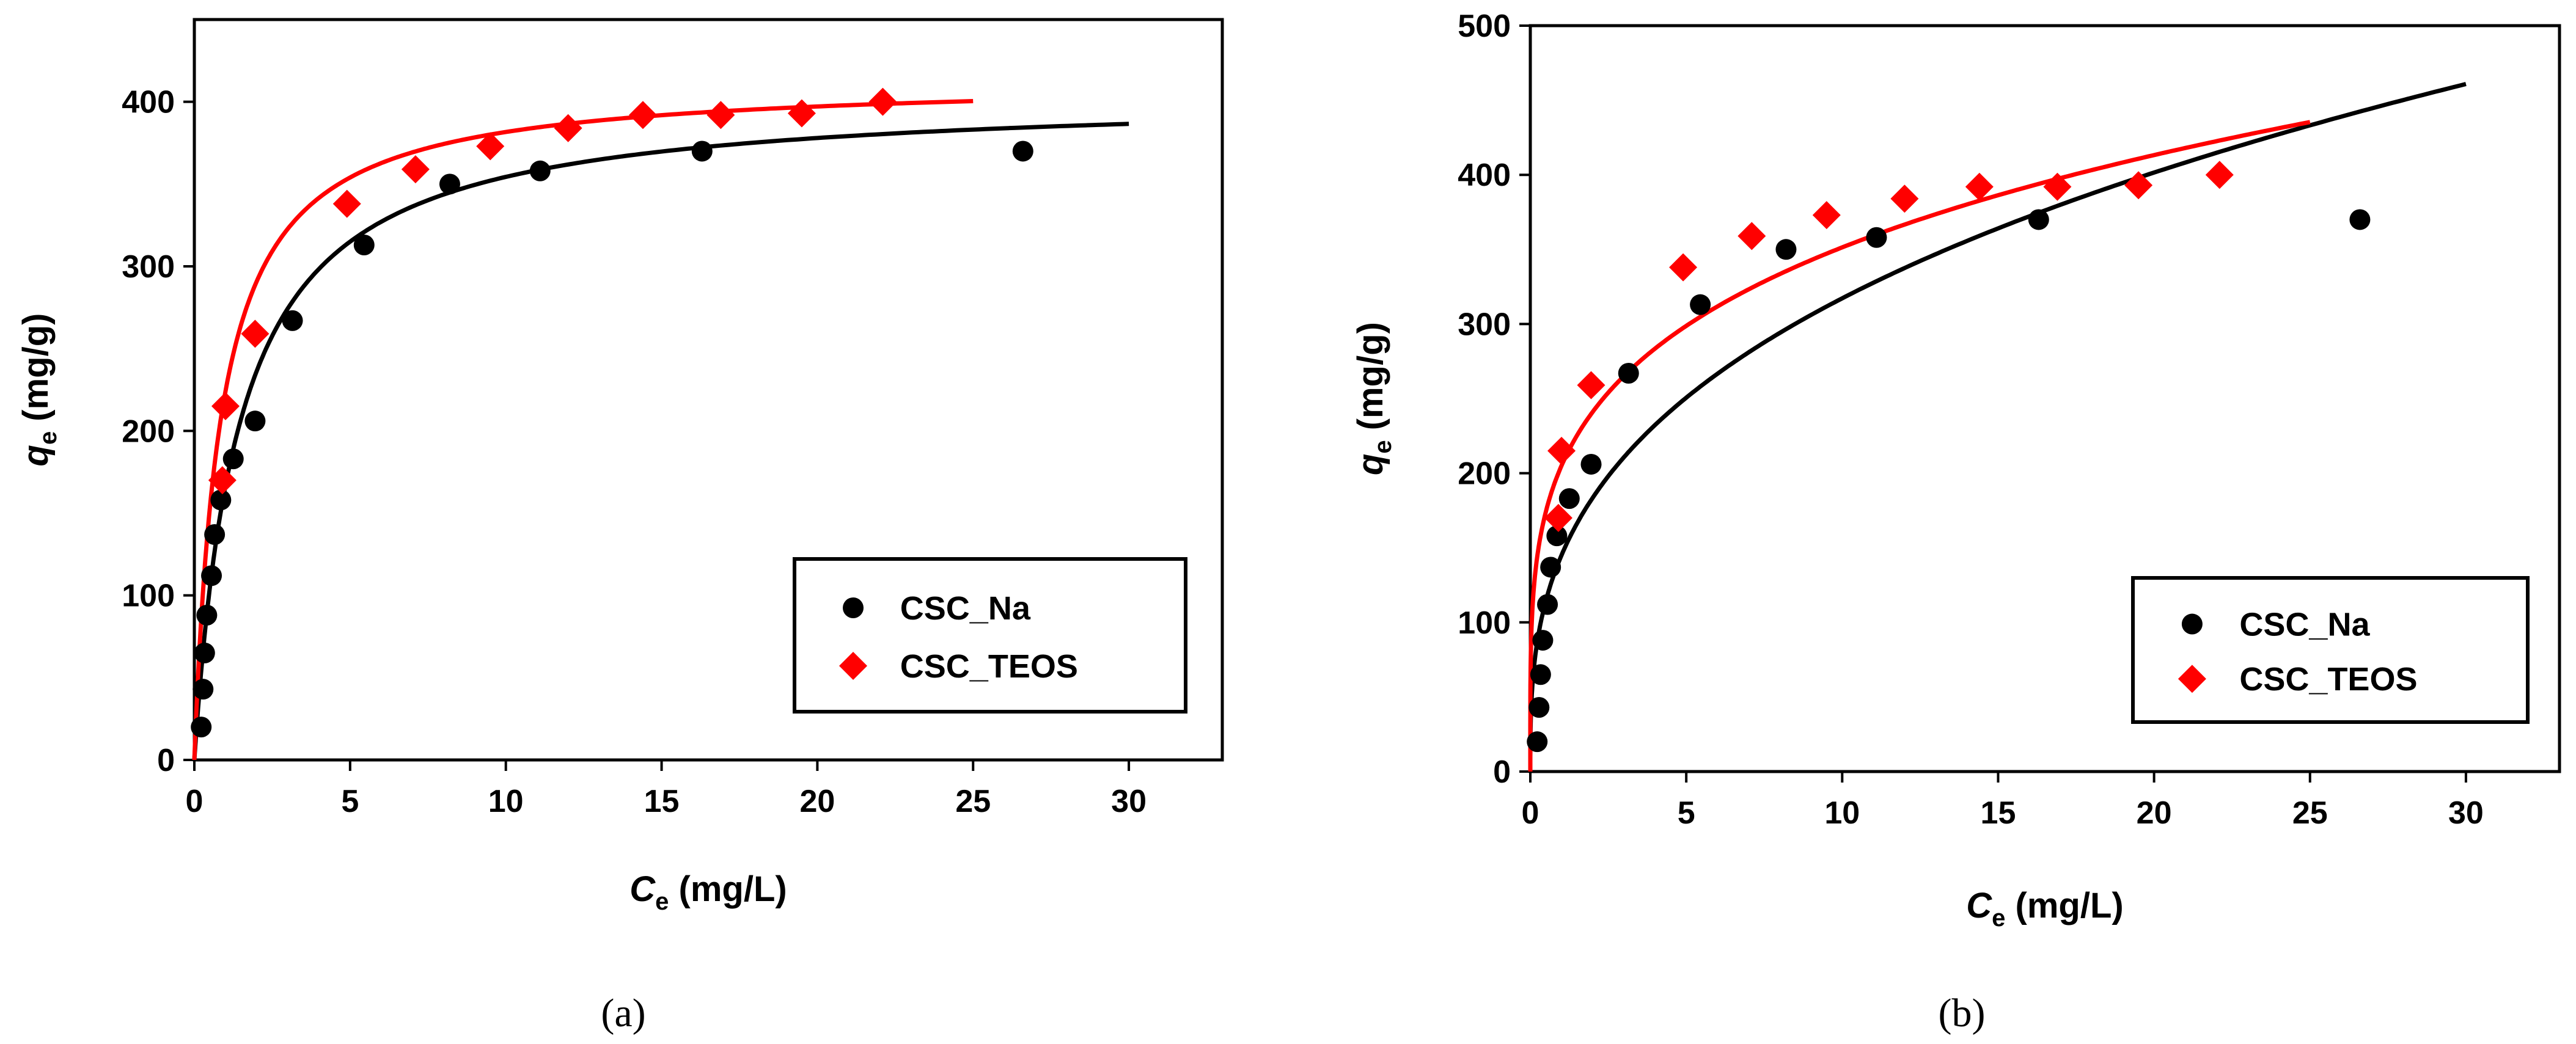  Describe the element at coordinates (48, 438) in the screenshot. I see `y-axis-label-subscript: e` at that location.